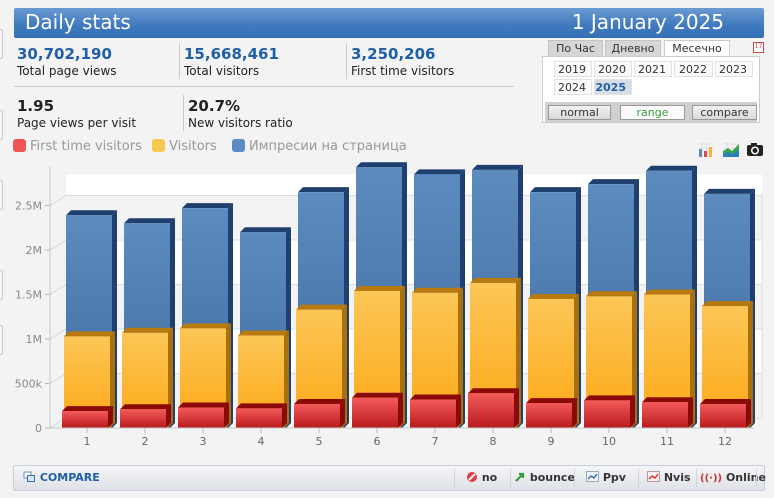 This screenshot has width=774, height=498. What do you see at coordinates (693, 69) in the screenshot?
I see `year-2022: 2022` at bounding box center [693, 69].